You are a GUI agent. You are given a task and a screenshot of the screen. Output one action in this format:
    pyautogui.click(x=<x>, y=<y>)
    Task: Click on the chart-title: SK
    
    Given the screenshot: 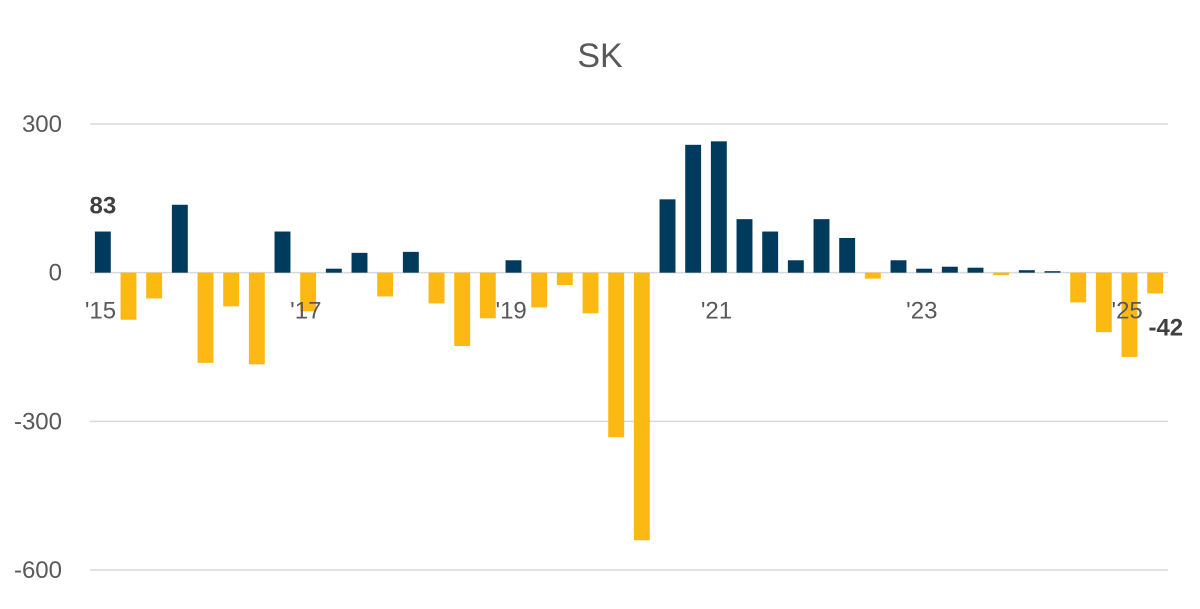 What is the action you would take?
    pyautogui.click(x=600, y=56)
    